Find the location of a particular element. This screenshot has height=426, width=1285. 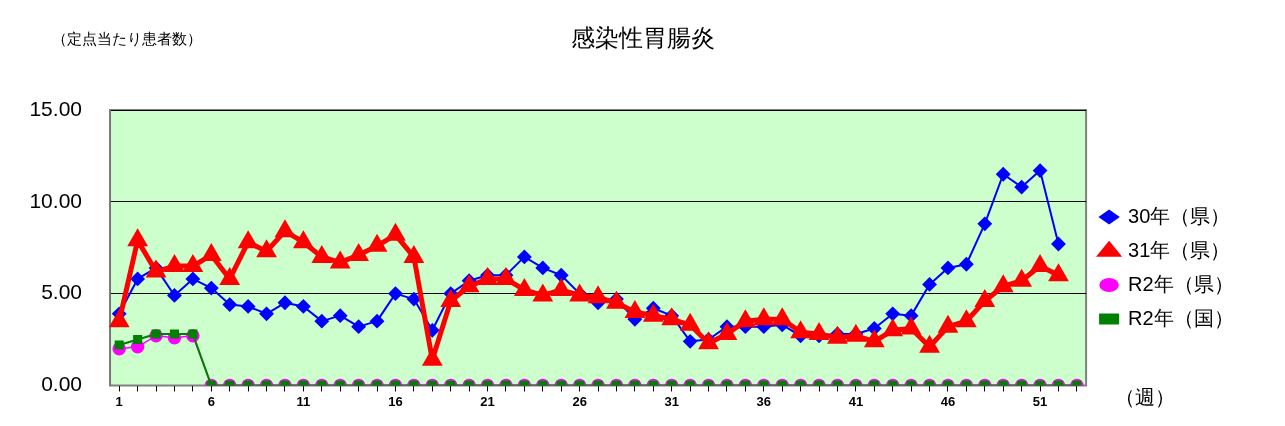

x-tick-label: 51 is located at coordinates (1040, 401).